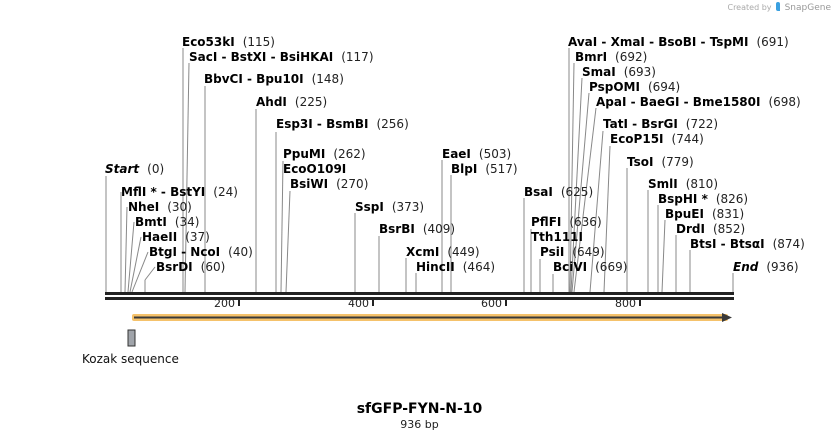  I want to click on site-bsrdi: BsrDI (60), so click(191, 267).